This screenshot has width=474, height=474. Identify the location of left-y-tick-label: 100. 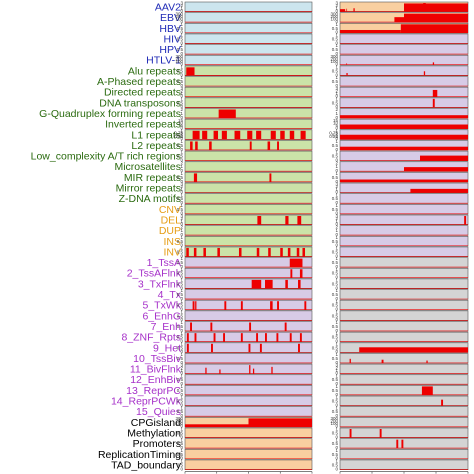
(179, 18).